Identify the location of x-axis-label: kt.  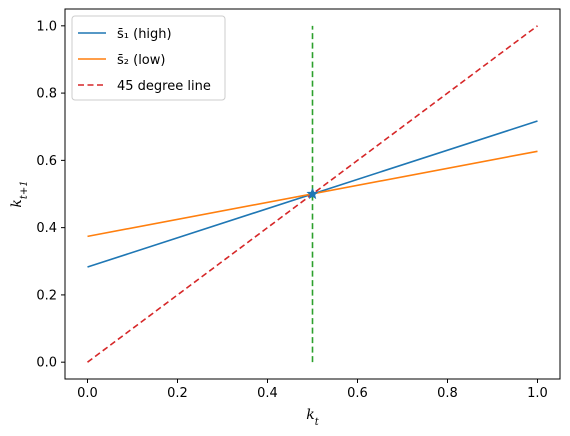
(312, 417).